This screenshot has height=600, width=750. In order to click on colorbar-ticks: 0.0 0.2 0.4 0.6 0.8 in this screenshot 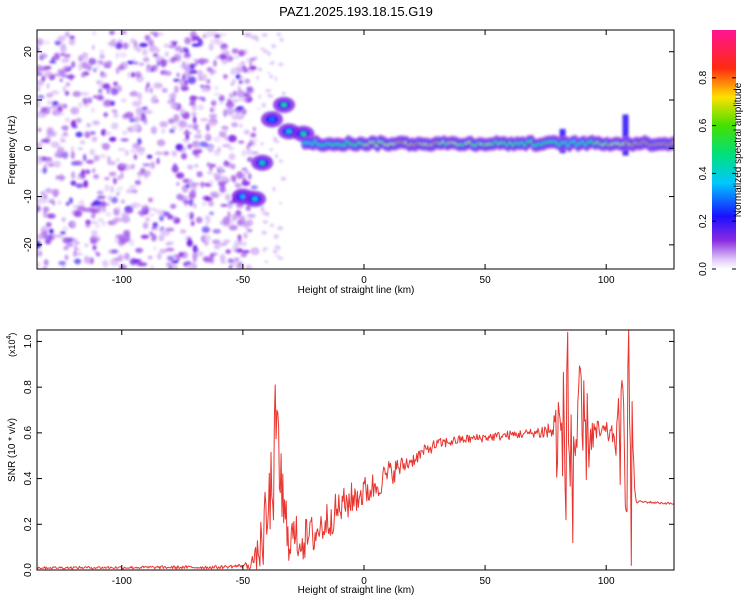, I will do `click(717, 173)`.